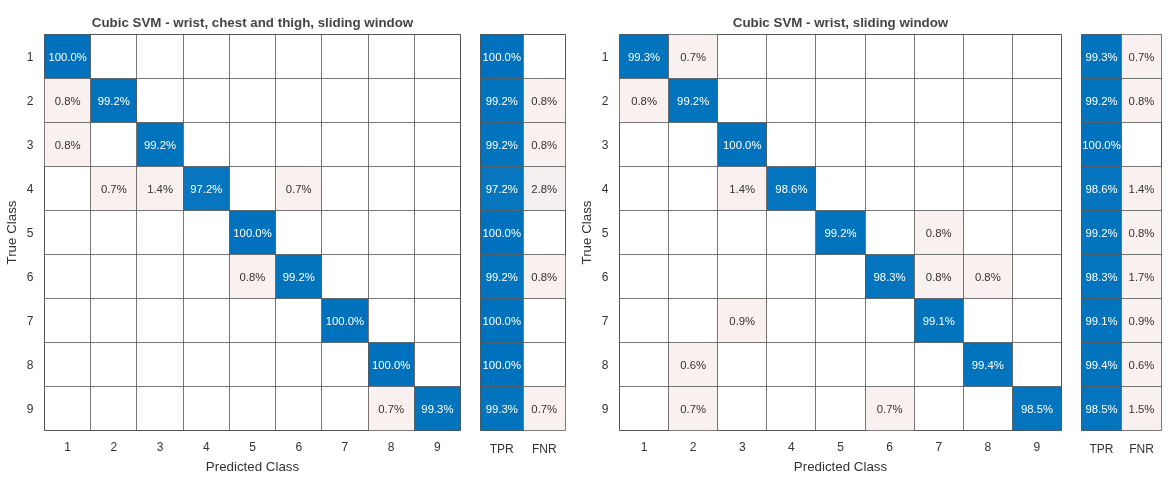 The image size is (1171, 488). I want to click on y-tick-label: 8, so click(30, 365).